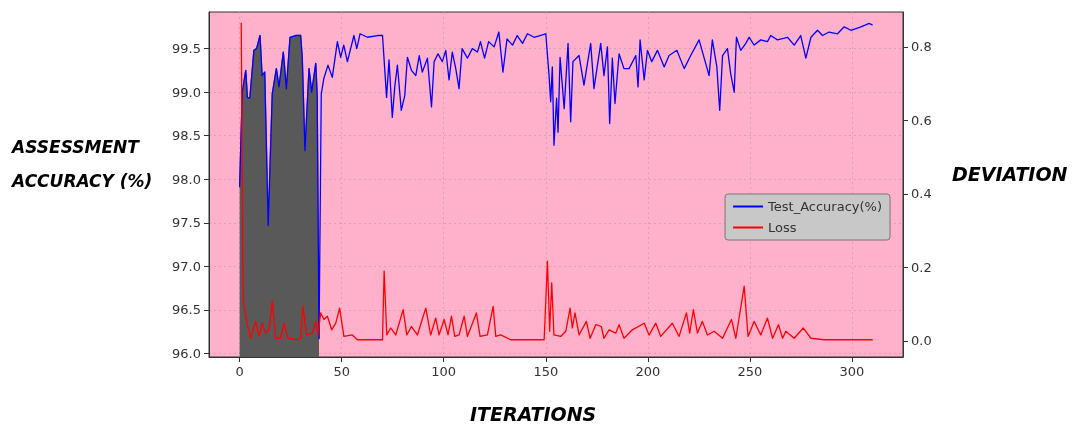  I want to click on y-tick-label: 97.5, so click(186, 223).